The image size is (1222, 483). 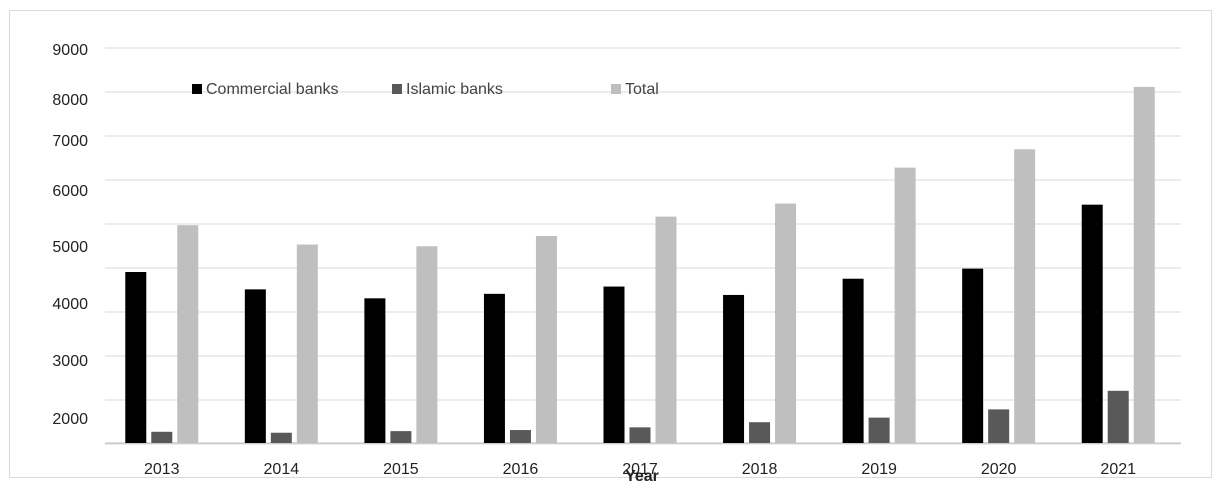 I want to click on x-tick-label: 2014, so click(x=282, y=469).